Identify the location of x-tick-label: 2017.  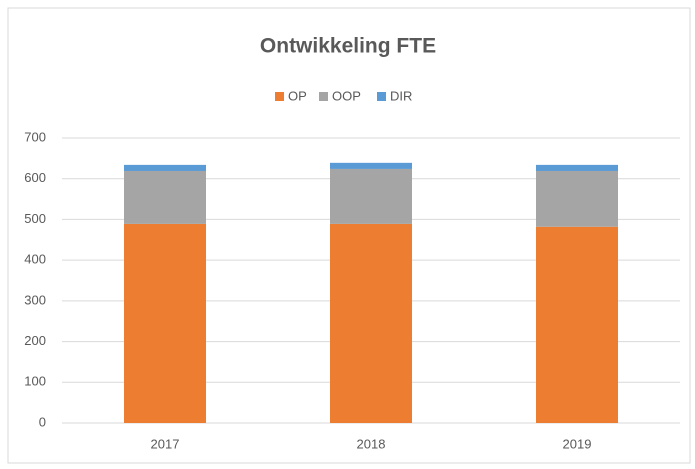
(165, 443).